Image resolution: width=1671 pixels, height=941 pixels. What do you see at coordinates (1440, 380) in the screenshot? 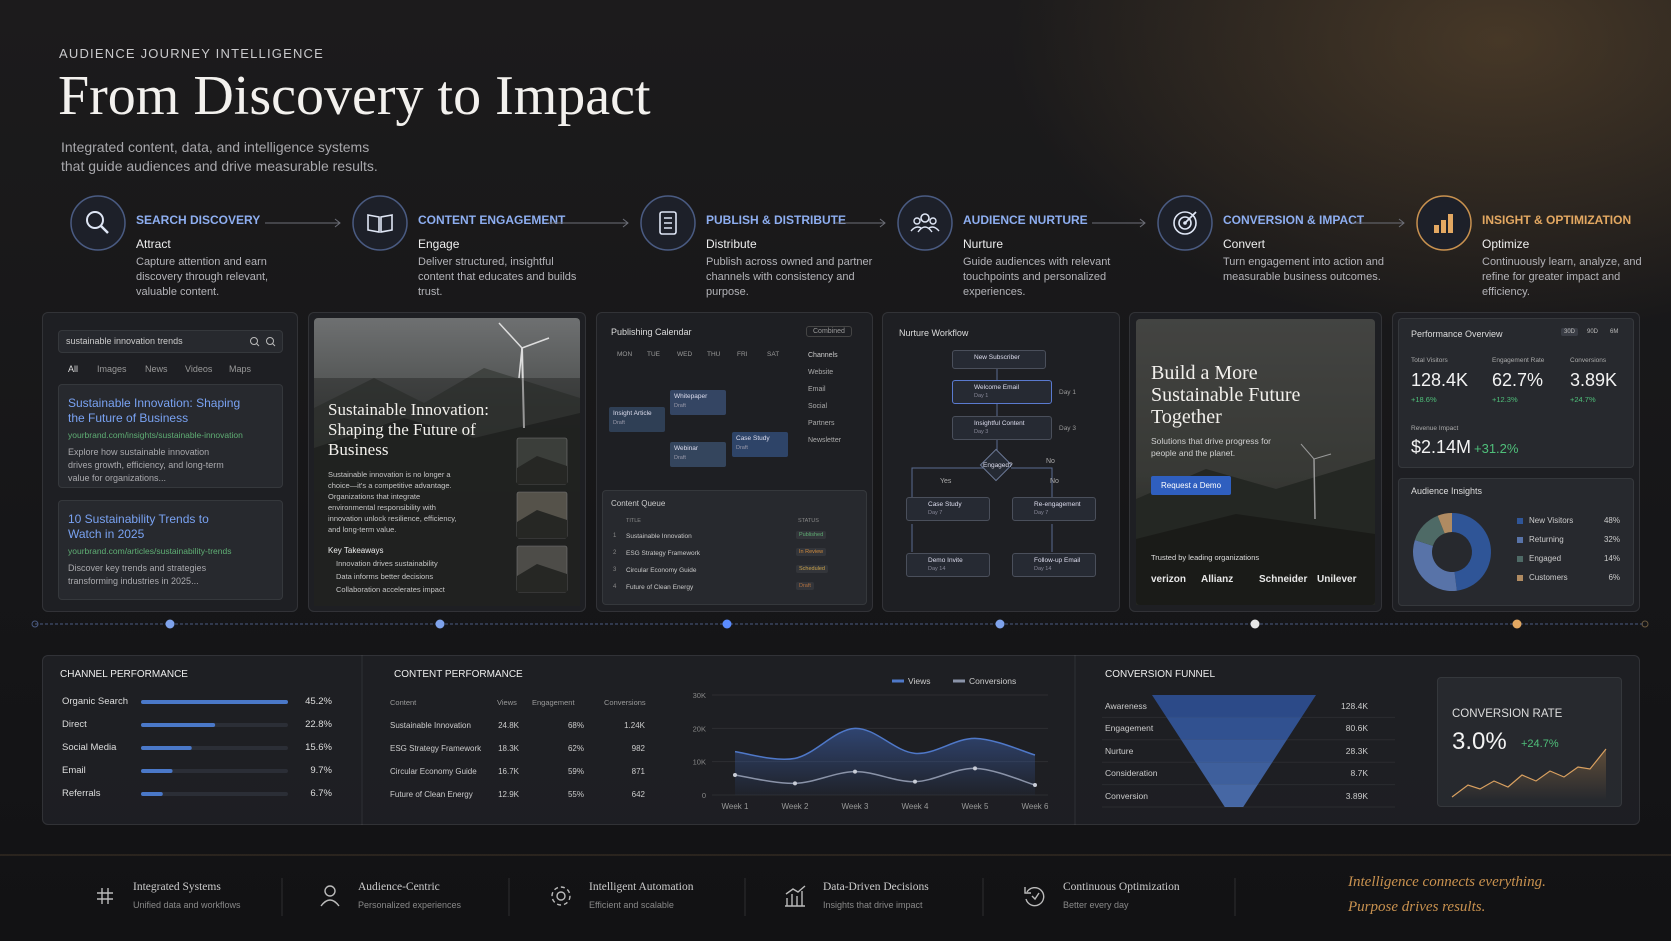
I see `kpi-value: 128.4K` at bounding box center [1440, 380].